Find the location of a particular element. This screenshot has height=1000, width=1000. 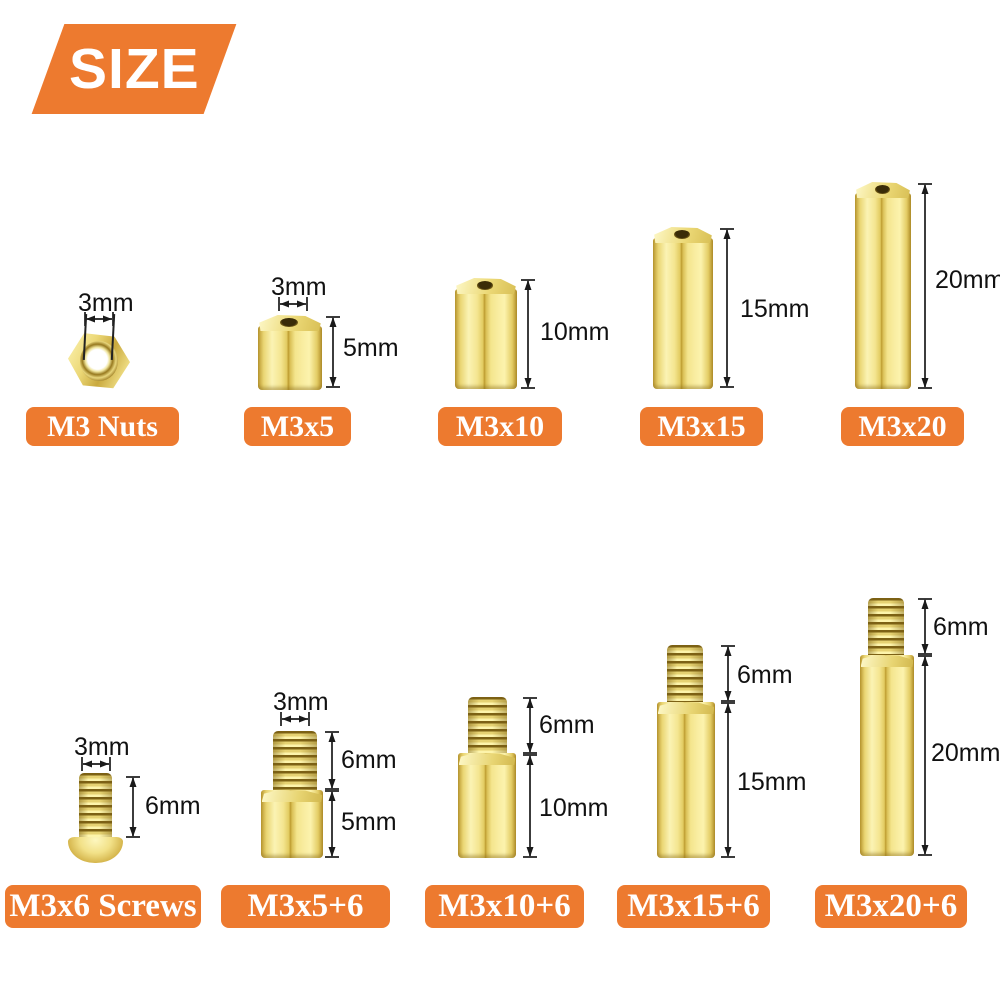

label-m3x10: M3x10 is located at coordinates (500, 426).